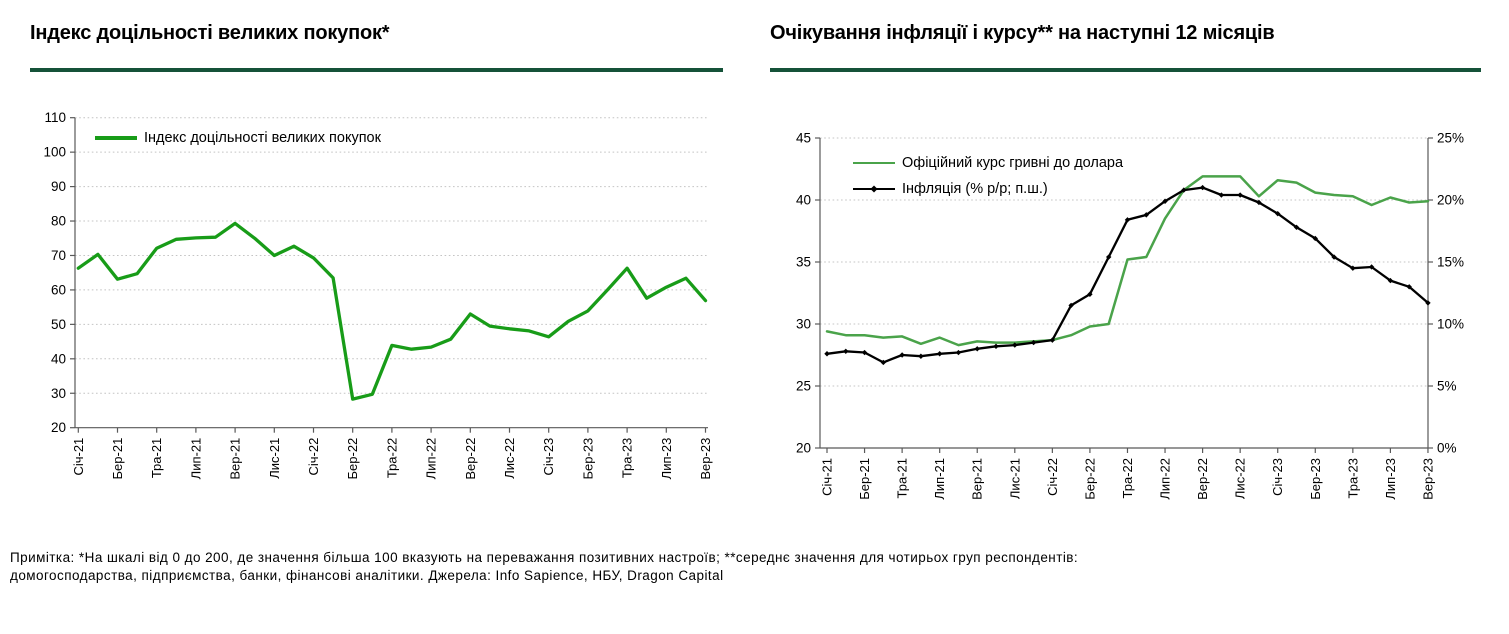 The width and height of the screenshot is (1509, 634). I want to click on black-line-diamond-swatch-icon, so click(874, 189).